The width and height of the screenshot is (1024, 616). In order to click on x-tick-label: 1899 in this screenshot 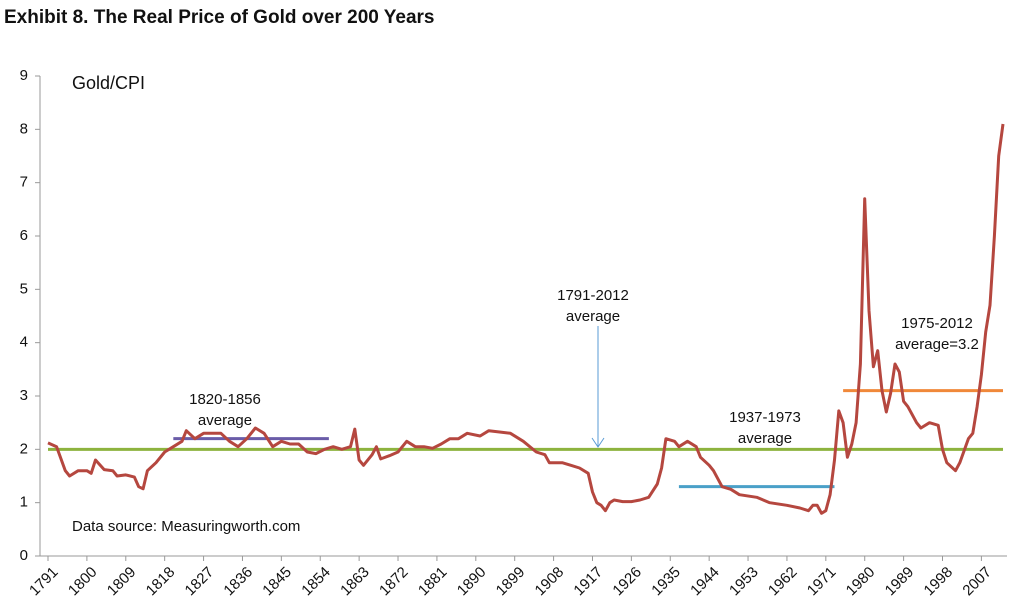, I will do `click(511, 582)`.